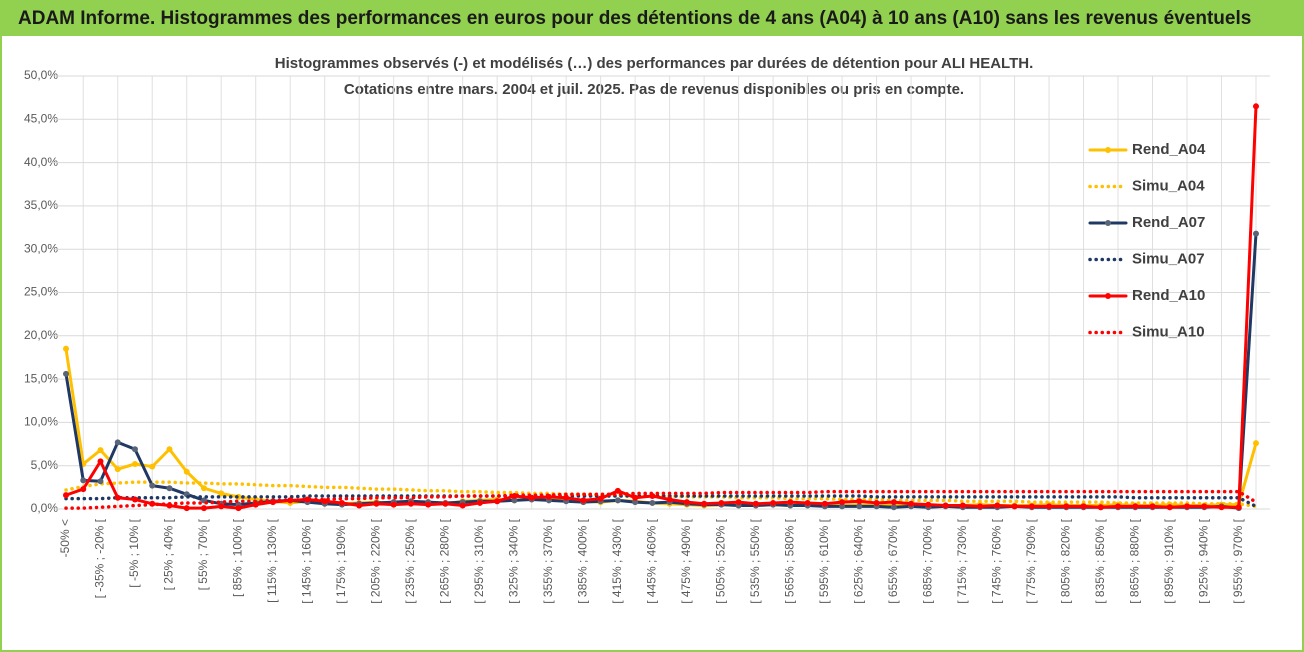  What do you see at coordinates (617, 560) in the screenshot?
I see `x-tick-label: [ 415% ; 430% [` at bounding box center [617, 560].